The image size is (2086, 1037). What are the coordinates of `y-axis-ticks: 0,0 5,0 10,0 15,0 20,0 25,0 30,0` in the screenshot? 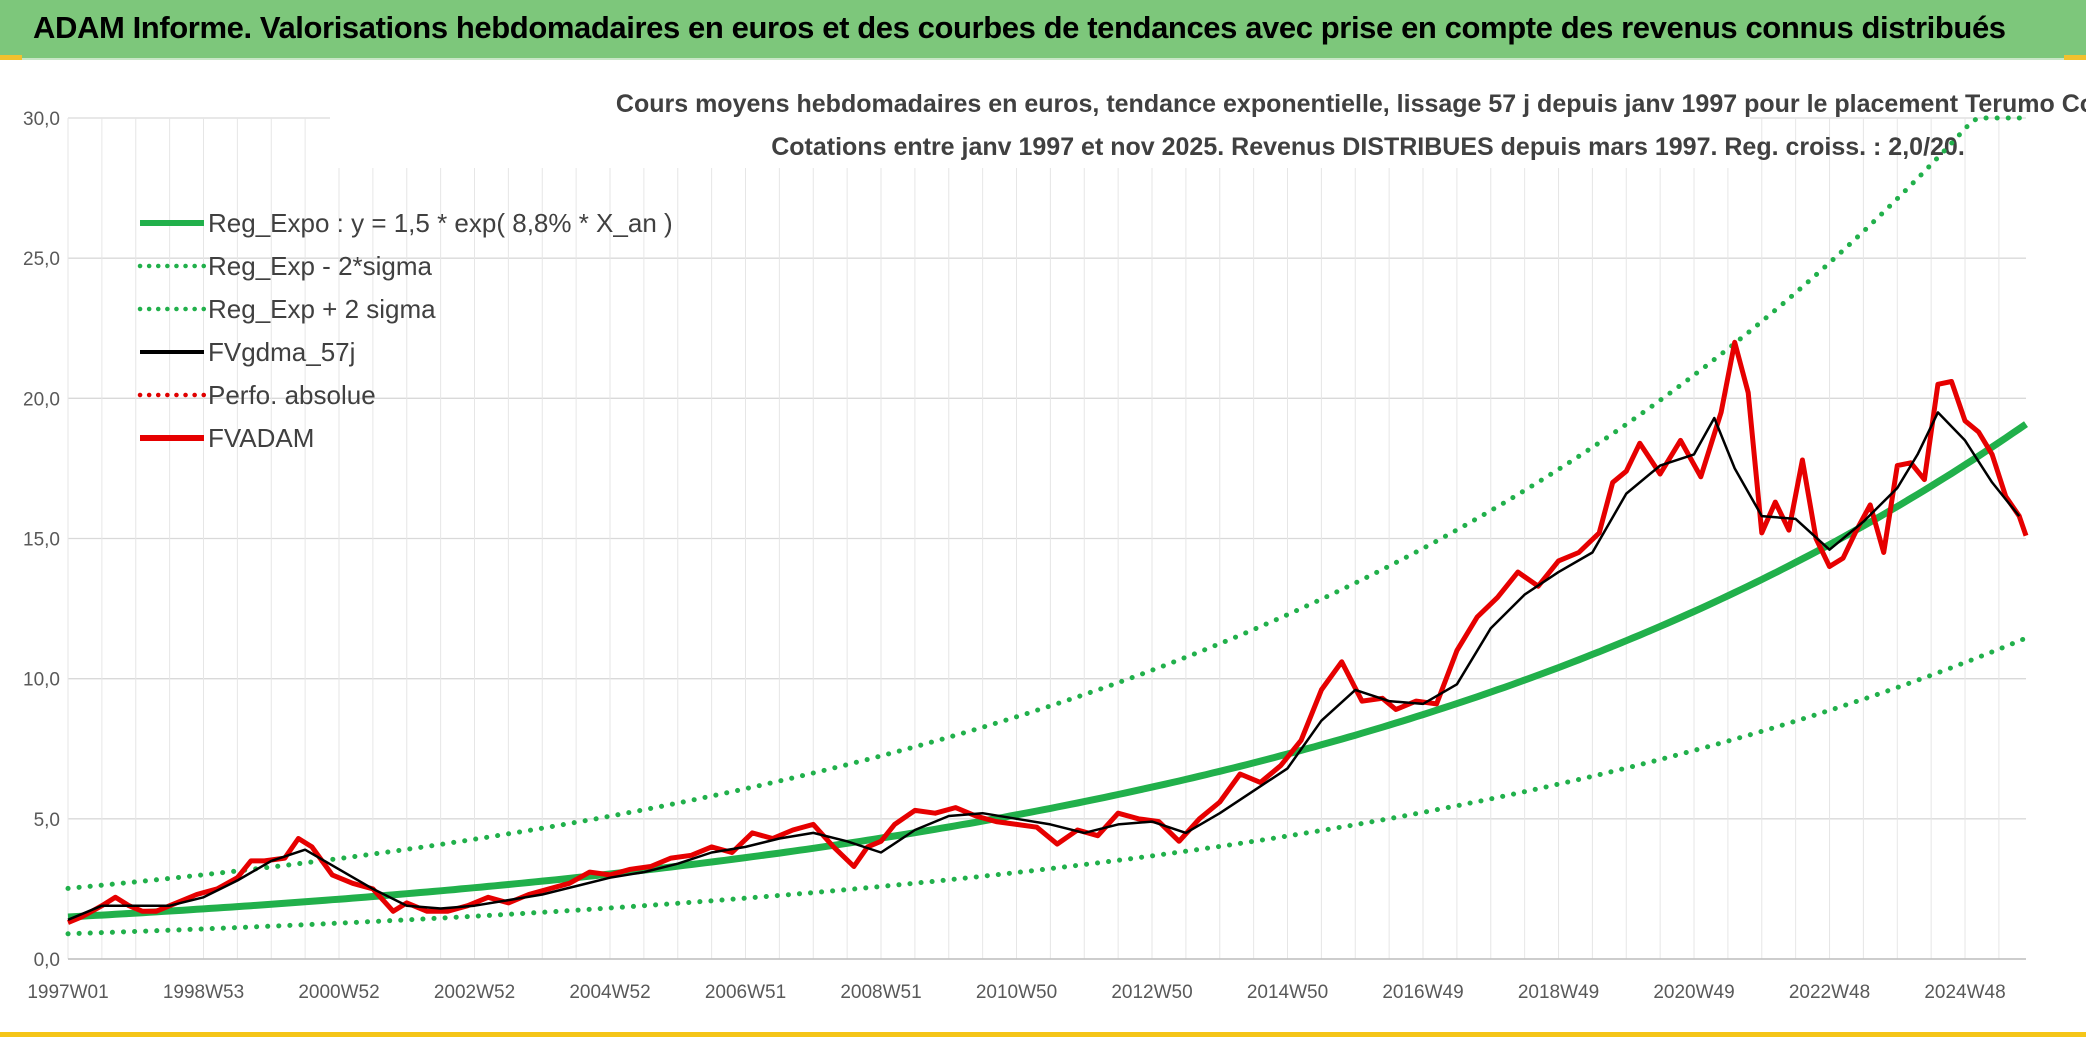 It's located at (41, 540).